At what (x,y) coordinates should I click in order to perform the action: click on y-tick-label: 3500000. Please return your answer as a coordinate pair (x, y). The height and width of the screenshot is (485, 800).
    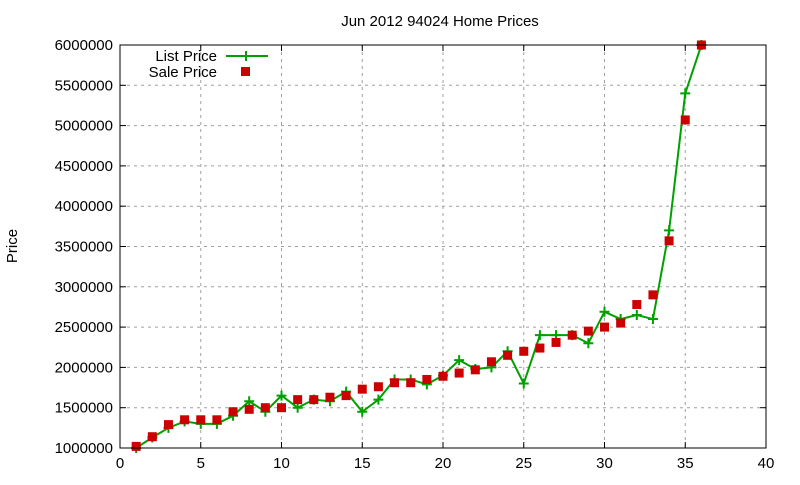
    Looking at the image, I should click on (84, 247).